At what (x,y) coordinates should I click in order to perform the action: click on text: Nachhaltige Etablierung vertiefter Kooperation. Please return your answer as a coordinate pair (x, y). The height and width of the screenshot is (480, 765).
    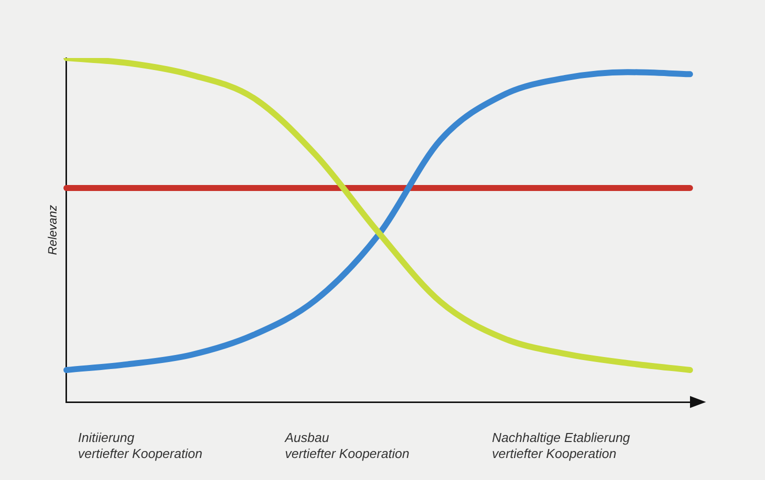
    Looking at the image, I should click on (561, 446).